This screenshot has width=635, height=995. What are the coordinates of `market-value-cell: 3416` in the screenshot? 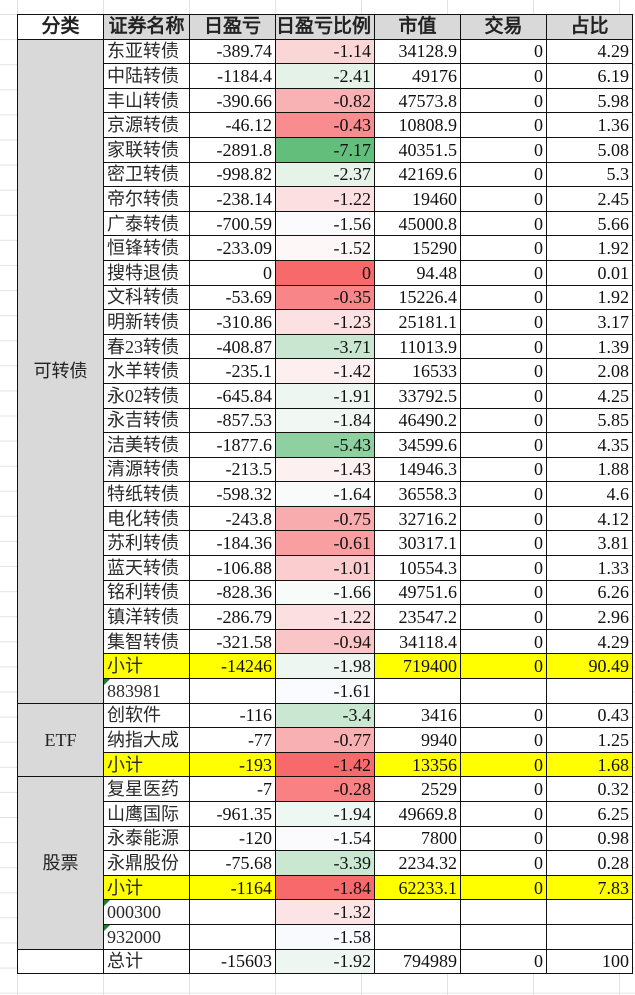 It's located at (418, 715).